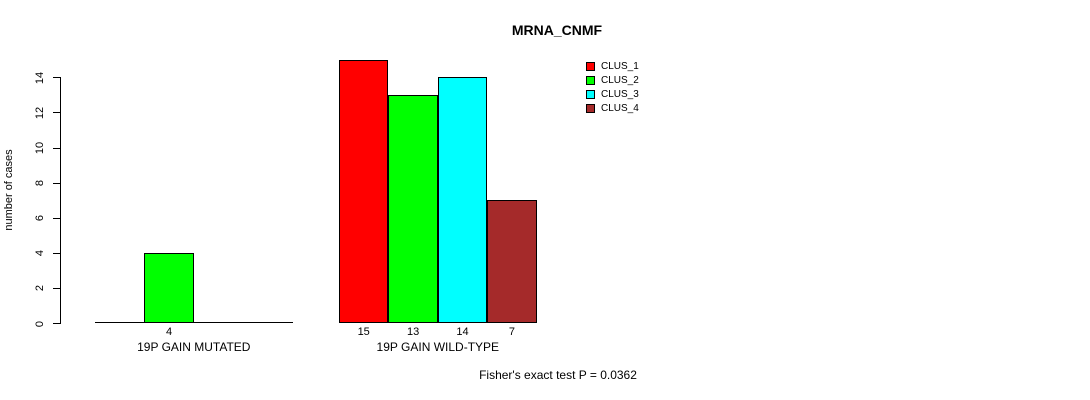 Image resolution: width=1090 pixels, height=400 pixels. I want to click on y-tick-label: 8, so click(40, 183).